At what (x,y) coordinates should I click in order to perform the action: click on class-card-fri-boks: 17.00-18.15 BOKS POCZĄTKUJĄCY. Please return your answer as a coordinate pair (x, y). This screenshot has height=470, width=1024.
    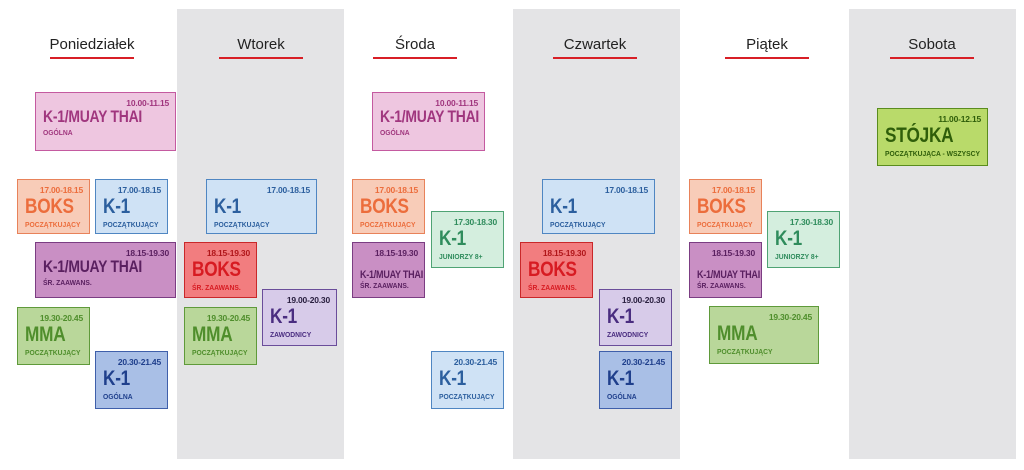
    Looking at the image, I should click on (725, 206).